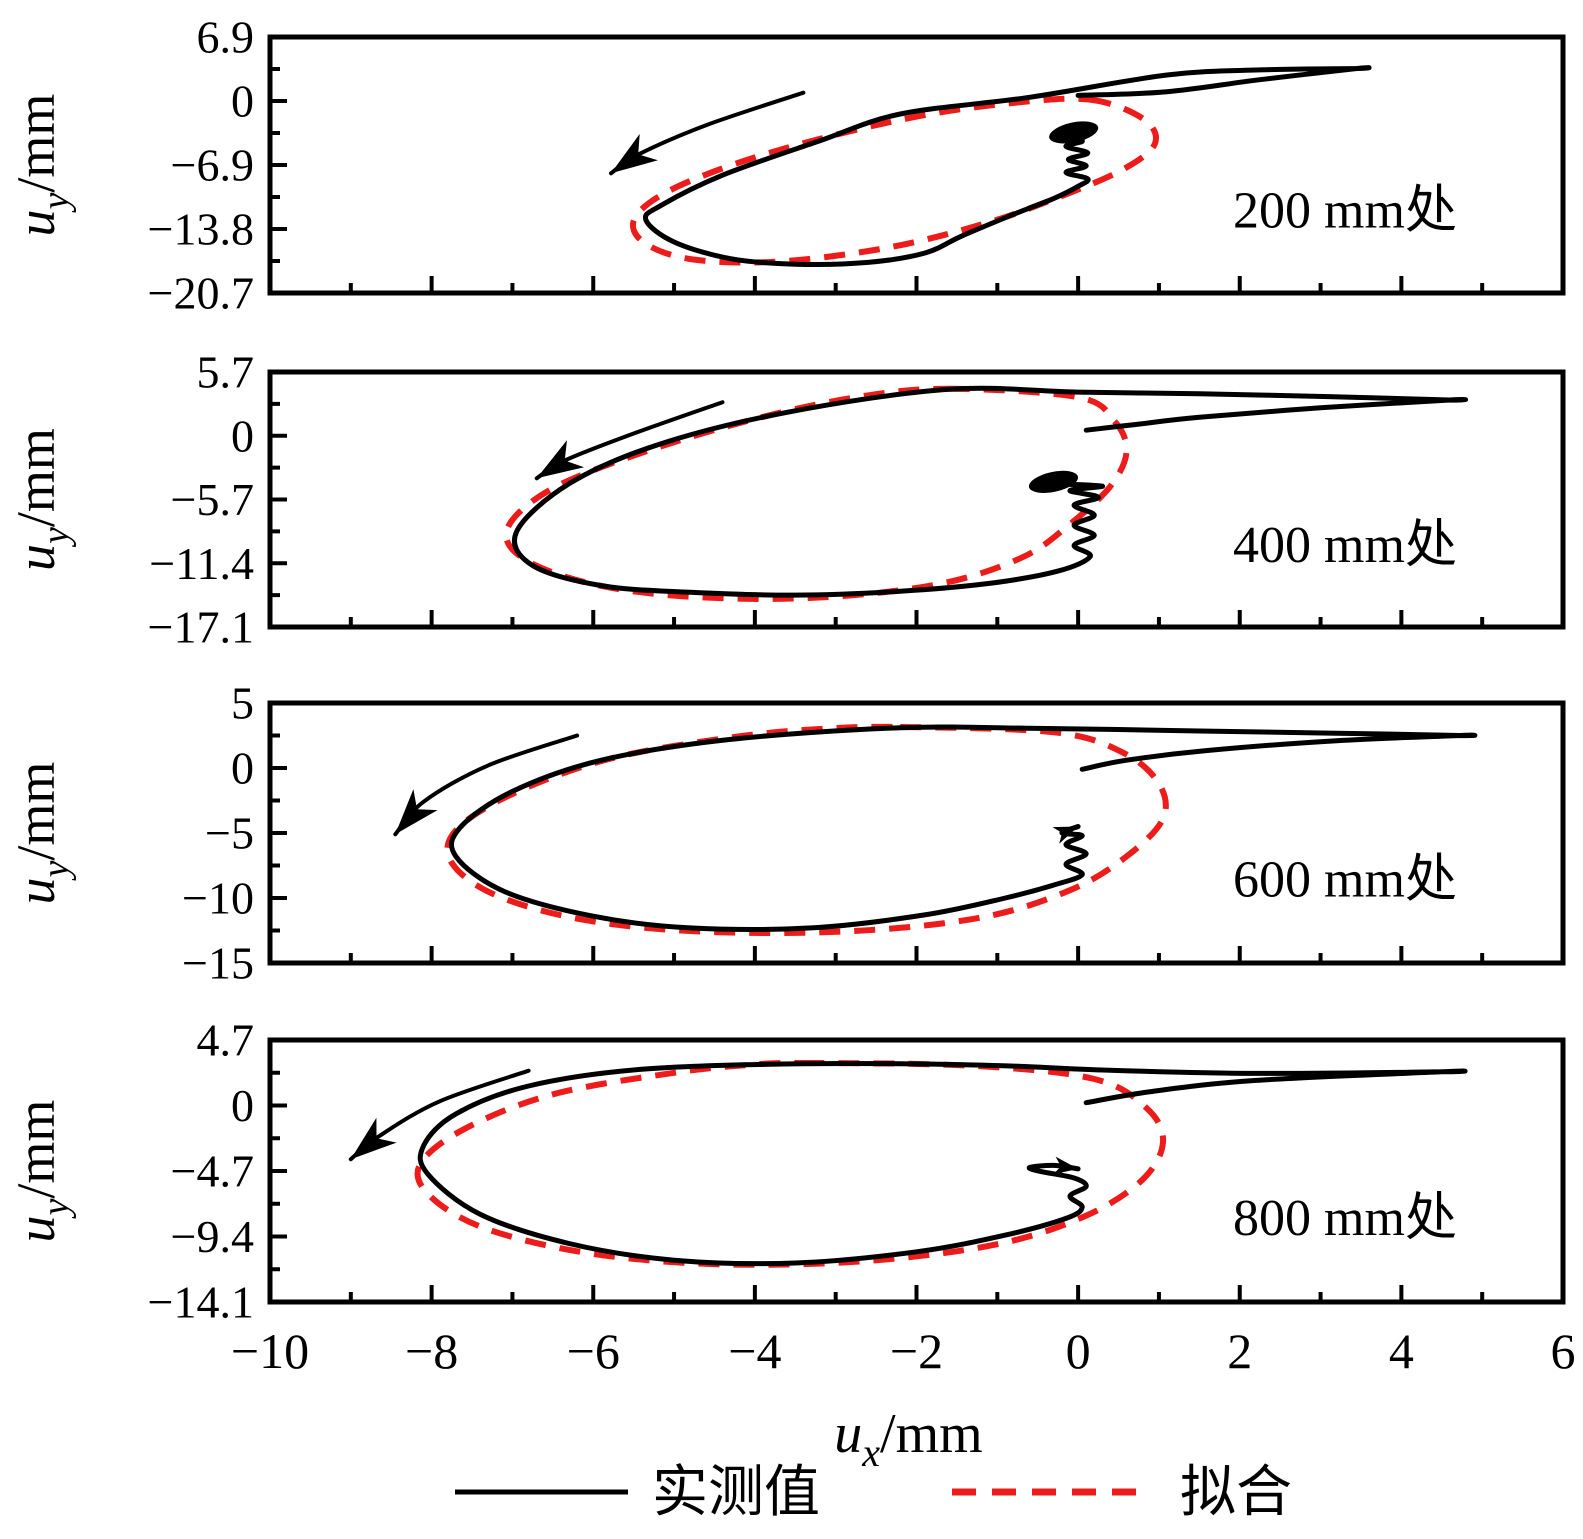 The width and height of the screenshot is (1583, 1539). I want to click on y-tick-label: 5, so click(242, 703).